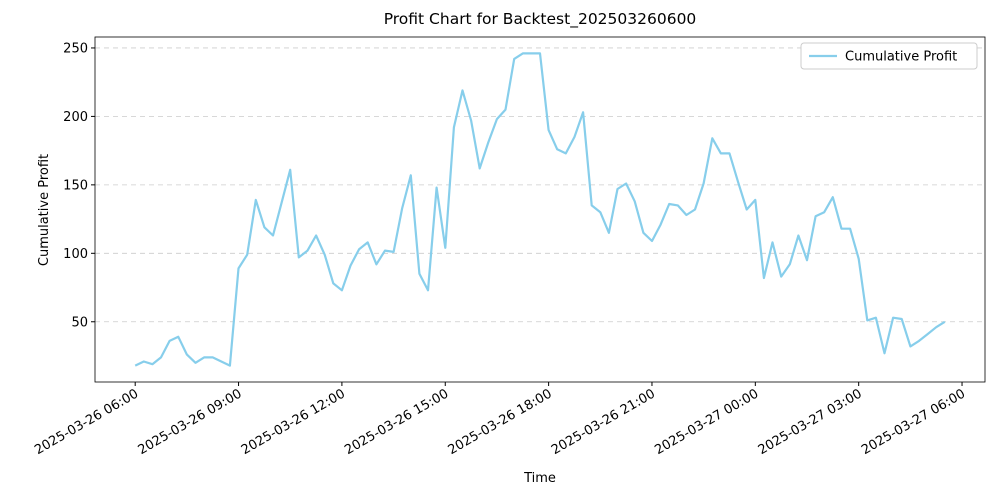 Image resolution: width=1000 pixels, height=504 pixels. Describe the element at coordinates (540, 19) in the screenshot. I see `chart-title: Profit Chart for Backtest_202503260600` at that location.